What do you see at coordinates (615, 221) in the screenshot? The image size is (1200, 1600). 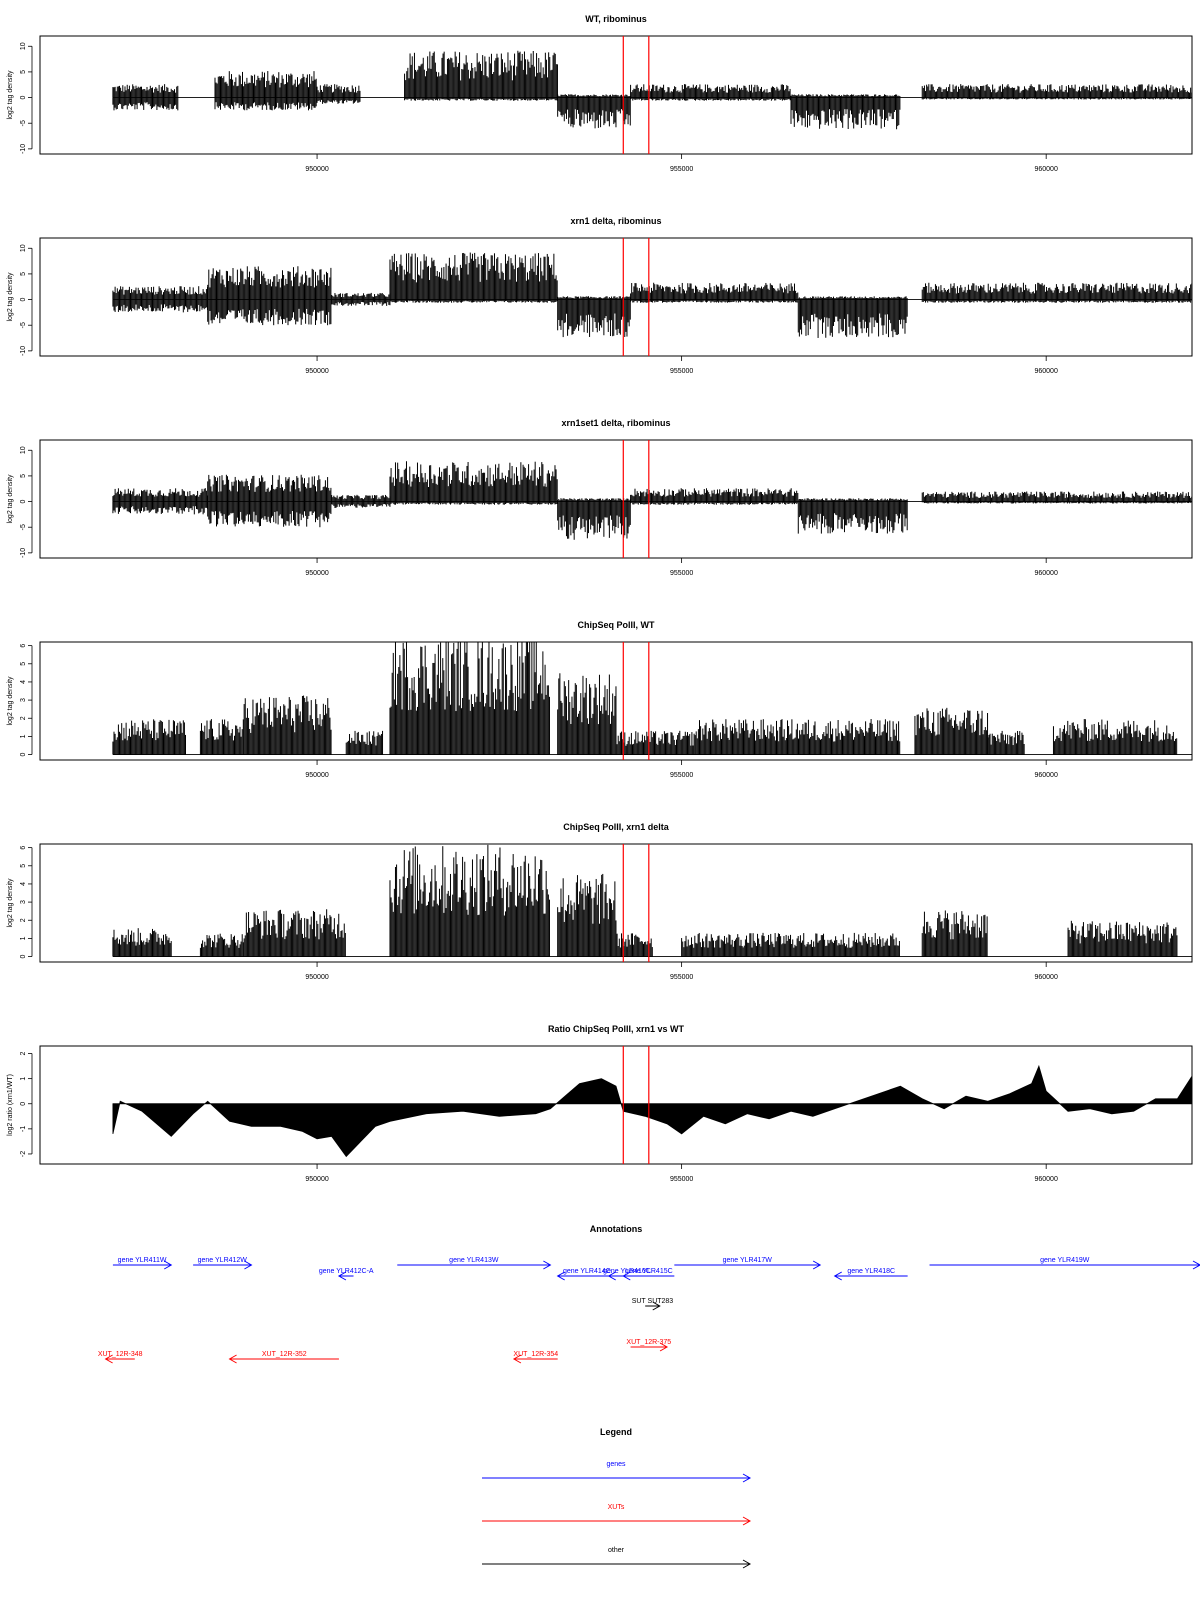 I see `panel-title: xrn1 delta, ribominus` at bounding box center [615, 221].